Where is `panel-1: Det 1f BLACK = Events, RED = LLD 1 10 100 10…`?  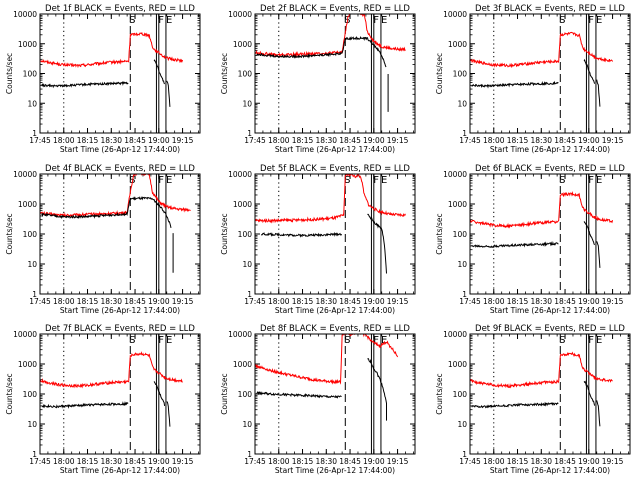 panel-1: Det 1f BLACK = Events, RED = LLD 1 10 100 10… is located at coordinates (103, 79).